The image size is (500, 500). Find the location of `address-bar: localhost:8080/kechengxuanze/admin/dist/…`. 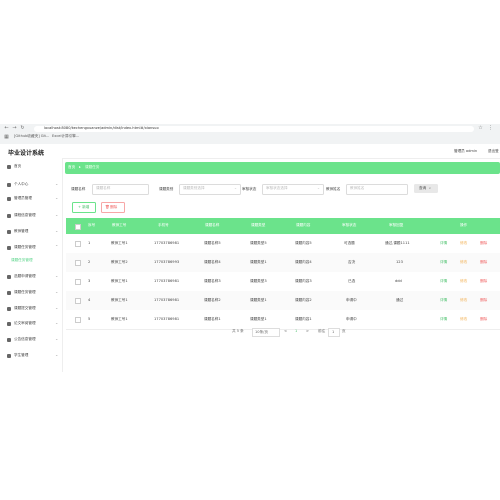

address-bar: localhost:8080/kechengxuanze/admin/dist/… is located at coordinates (254, 129).